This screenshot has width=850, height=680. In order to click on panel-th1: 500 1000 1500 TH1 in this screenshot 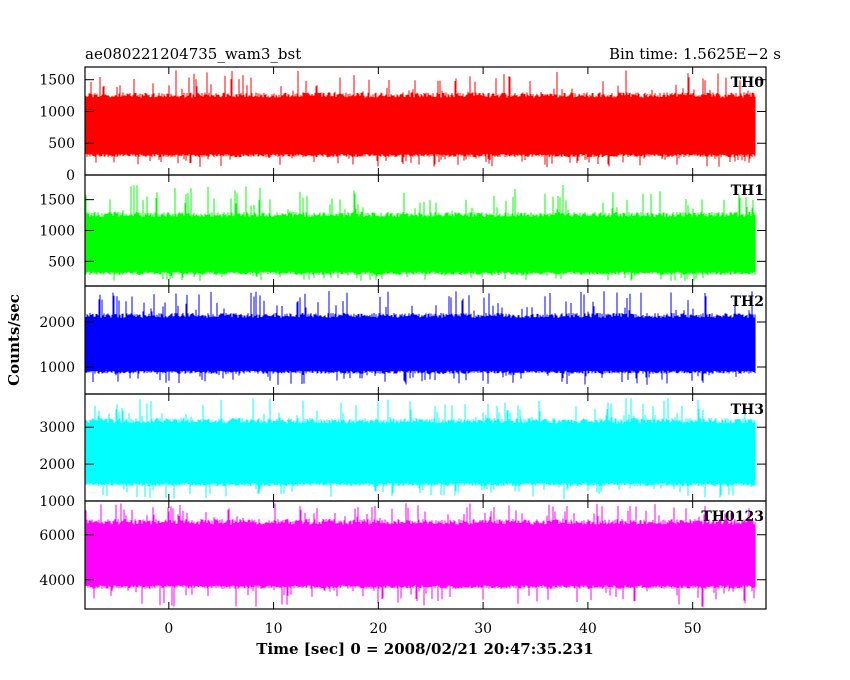, I will do `click(403, 230)`.